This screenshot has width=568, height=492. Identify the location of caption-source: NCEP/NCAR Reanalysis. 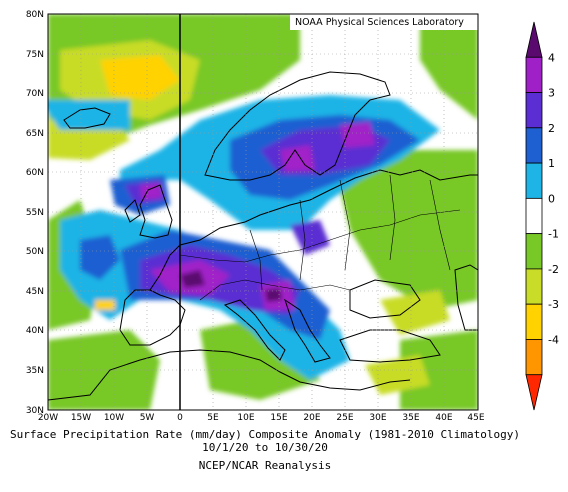
(265, 465).